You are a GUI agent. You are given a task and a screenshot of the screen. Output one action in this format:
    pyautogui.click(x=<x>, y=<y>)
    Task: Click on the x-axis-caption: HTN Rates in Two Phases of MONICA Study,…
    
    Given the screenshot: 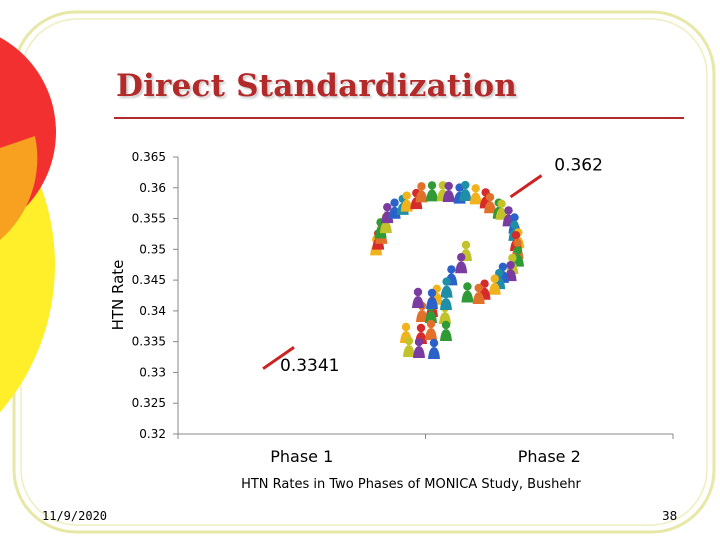 What is the action you would take?
    pyautogui.click(x=411, y=484)
    